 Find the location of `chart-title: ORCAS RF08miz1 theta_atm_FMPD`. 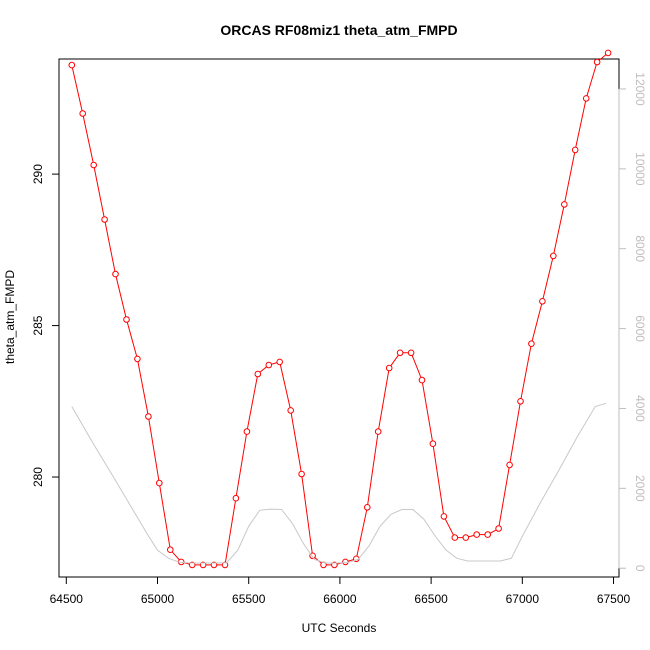

chart-title: ORCAS RF08miz1 theta_atm_FMPD is located at coordinates (338, 30).